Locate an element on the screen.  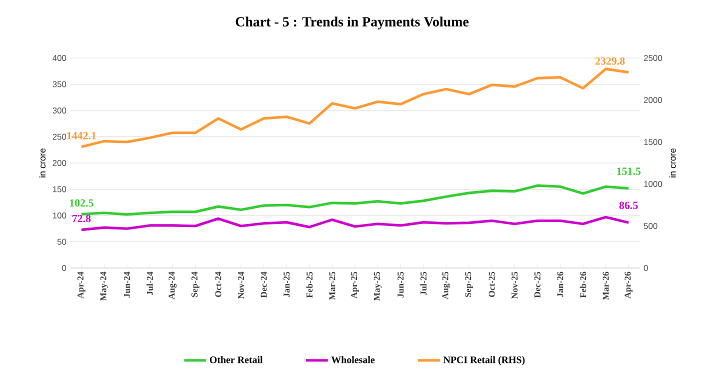
x-tick-label: Aug-25 is located at coordinates (446, 286).